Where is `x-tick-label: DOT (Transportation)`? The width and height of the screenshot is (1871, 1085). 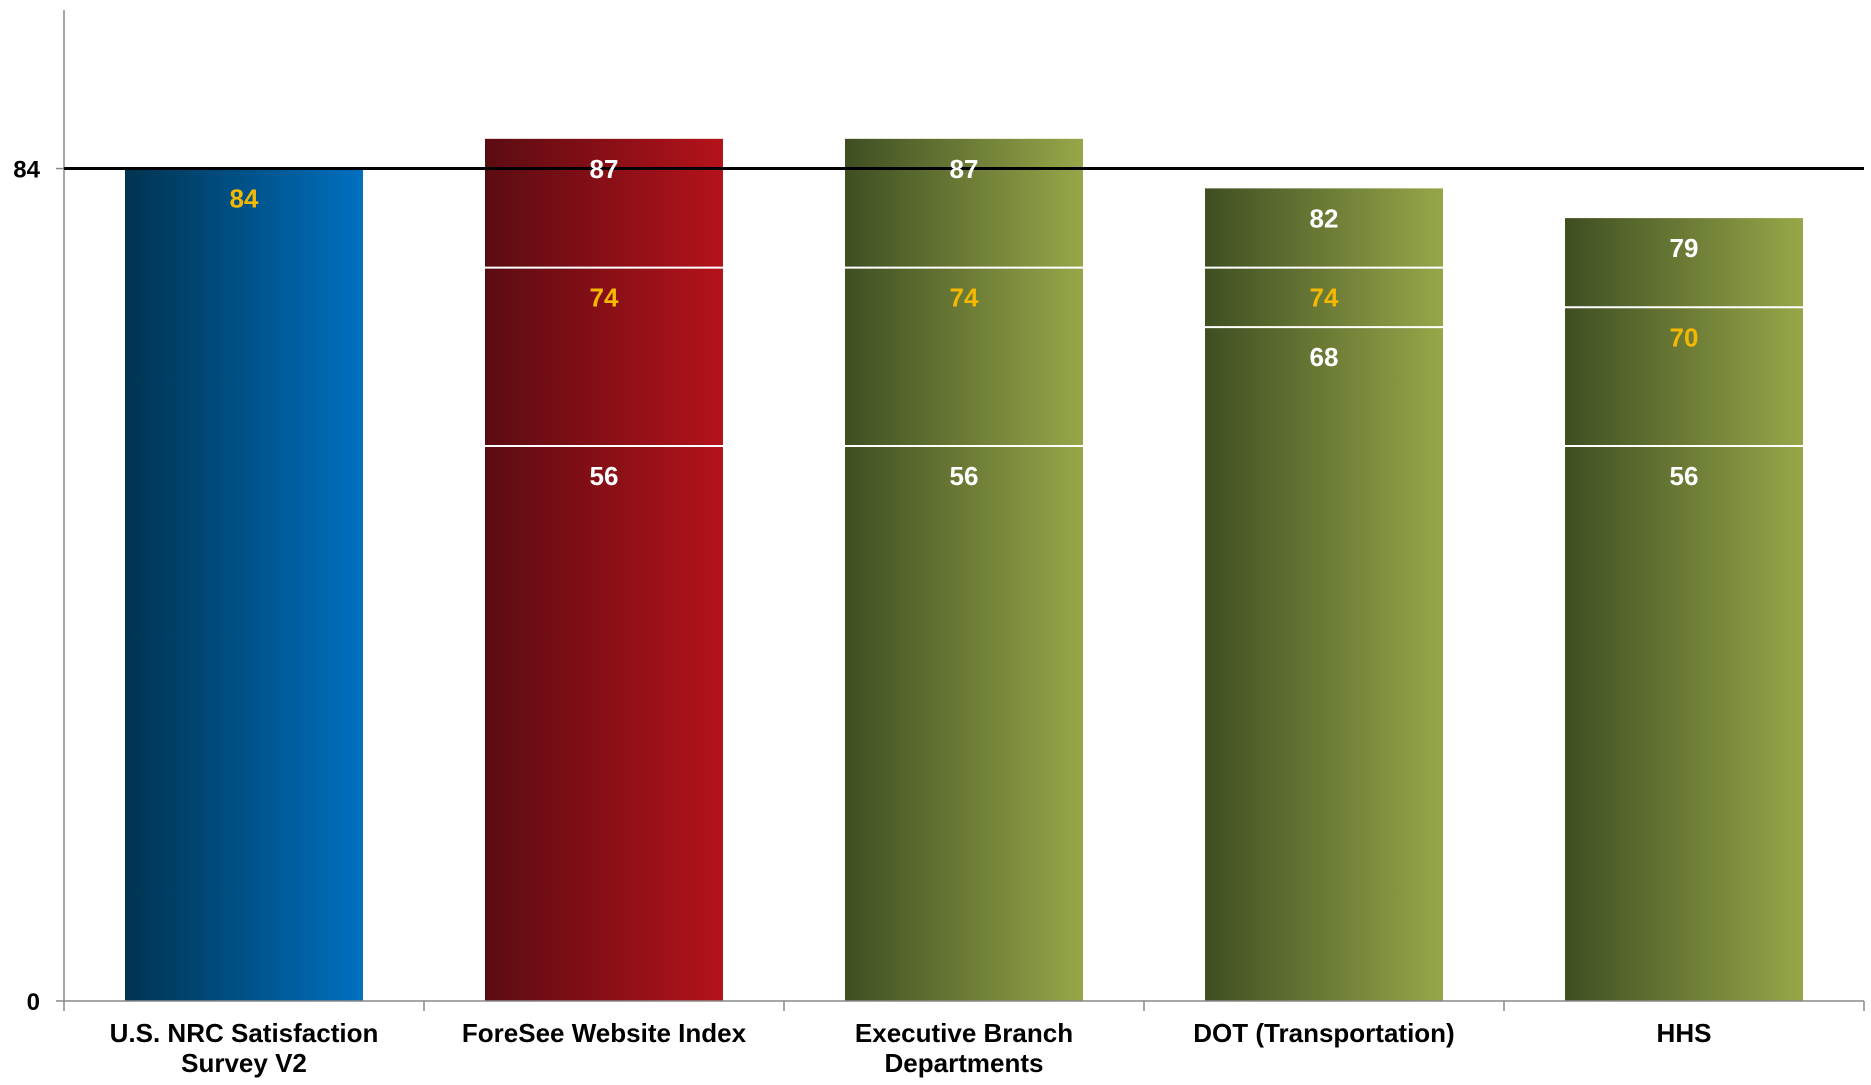
x-tick-label: DOT (Transportation) is located at coordinates (1323, 1033).